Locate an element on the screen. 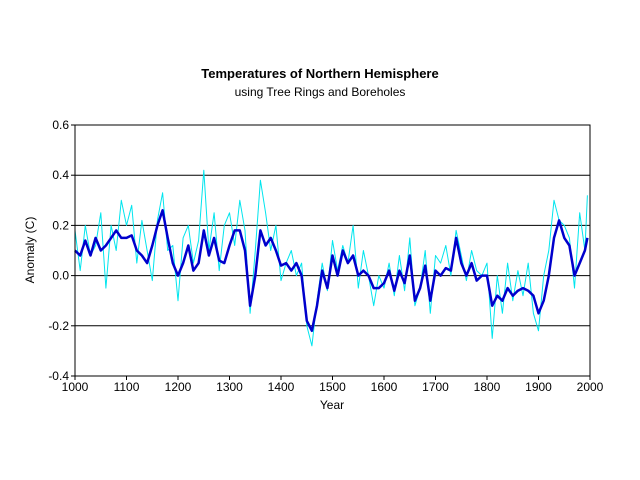  x-tick-label: 2000 is located at coordinates (590, 387).